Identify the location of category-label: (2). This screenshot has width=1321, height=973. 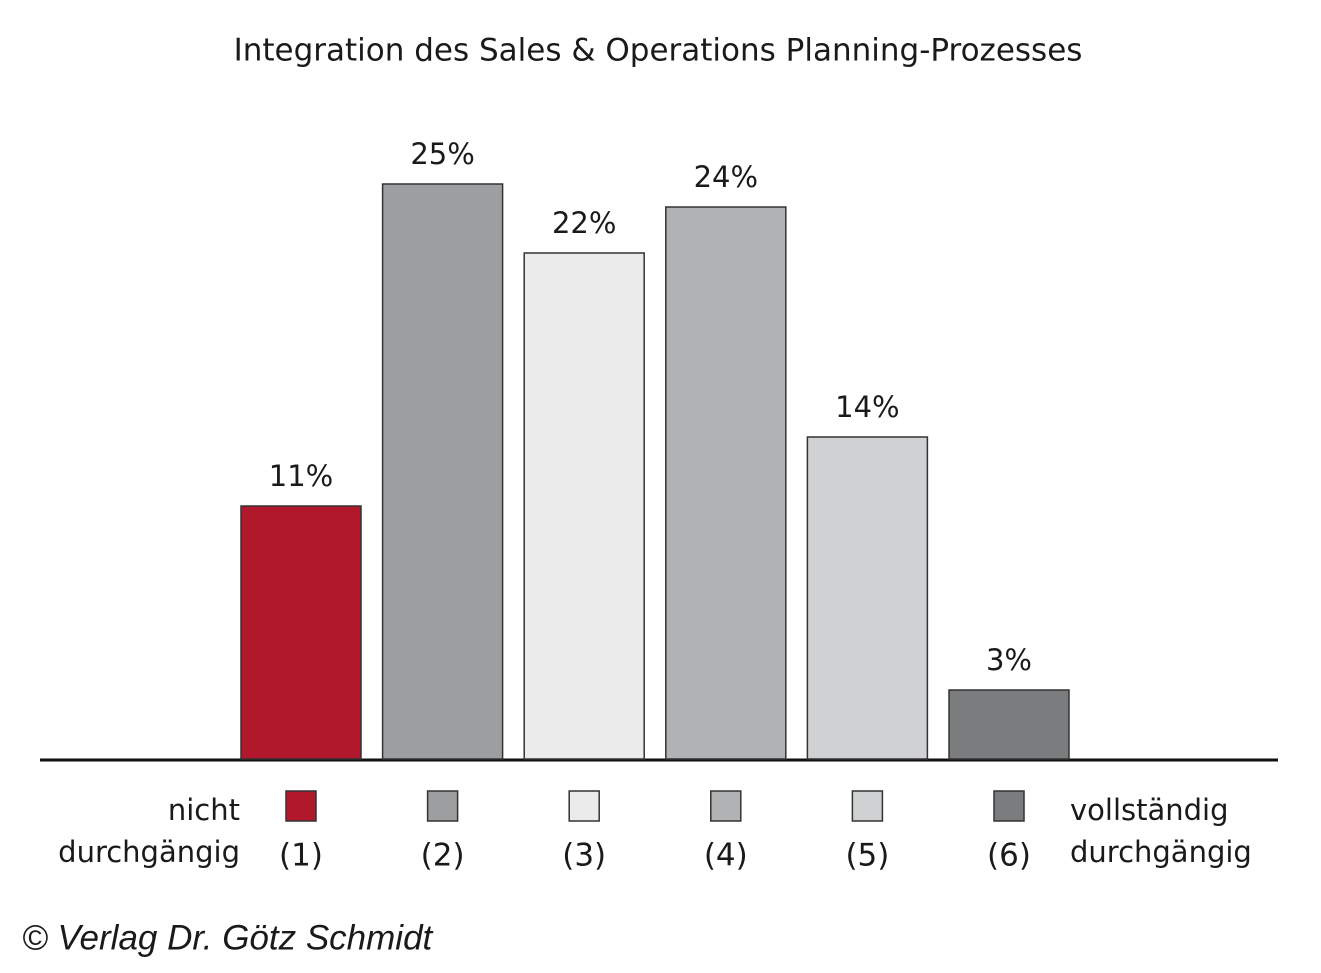
(443, 856).